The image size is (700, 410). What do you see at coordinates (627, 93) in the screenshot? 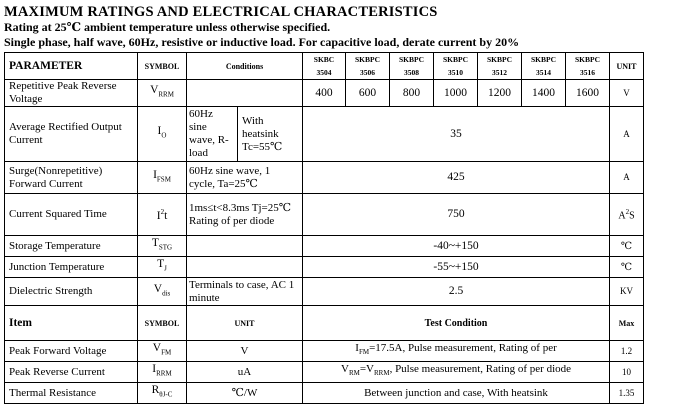
I see `vrrm-unit: V` at bounding box center [627, 93].